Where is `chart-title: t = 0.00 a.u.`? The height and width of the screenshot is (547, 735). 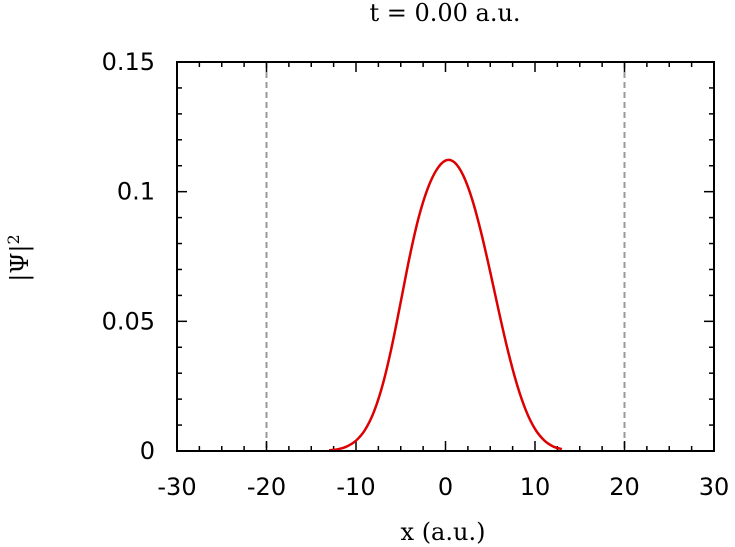
chart-title: t = 0.00 a.u. is located at coordinates (444, 13).